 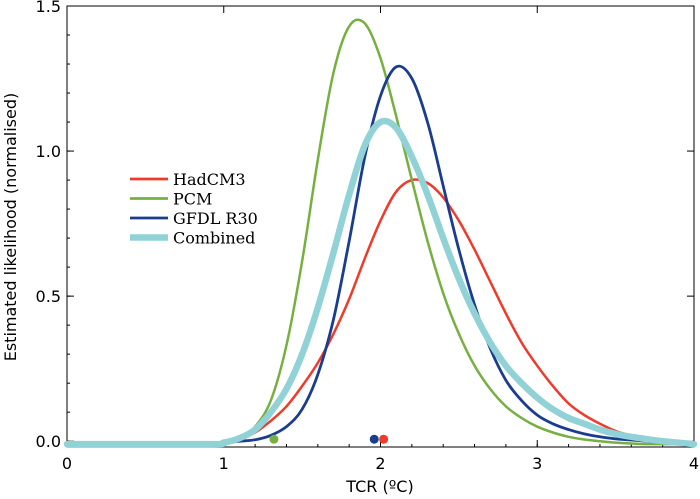 What do you see at coordinates (274, 439) in the screenshot?
I see `series-pcm-marker` at bounding box center [274, 439].